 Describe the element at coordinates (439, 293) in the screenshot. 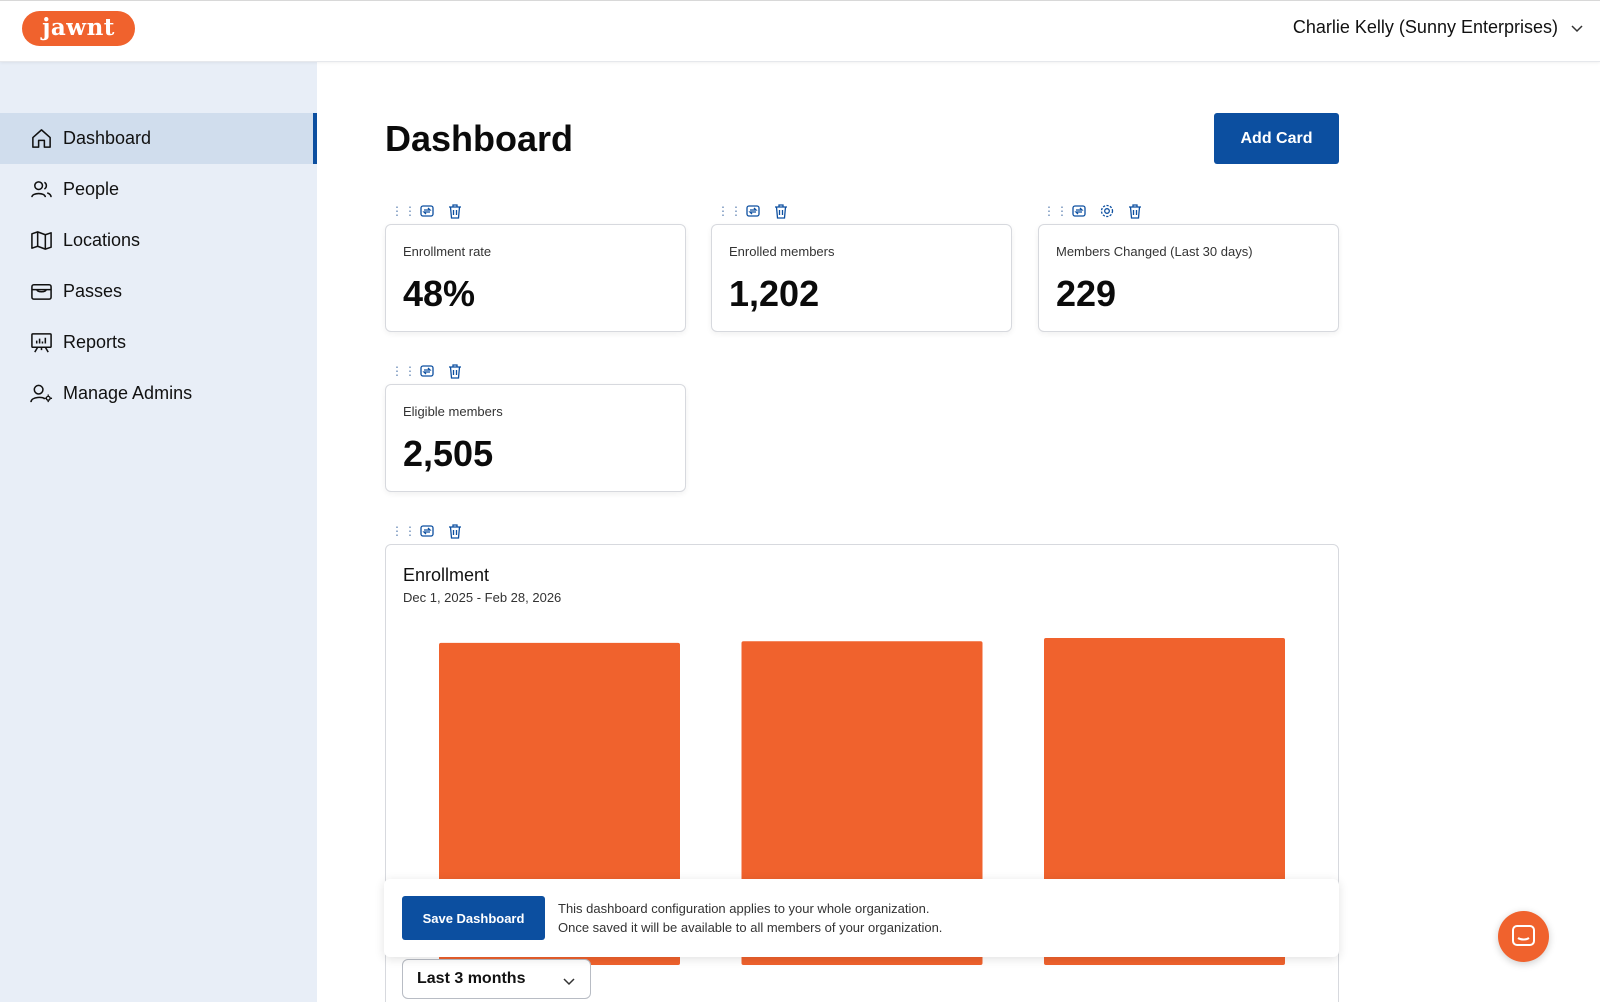

I see `stat-value: 48%` at that location.